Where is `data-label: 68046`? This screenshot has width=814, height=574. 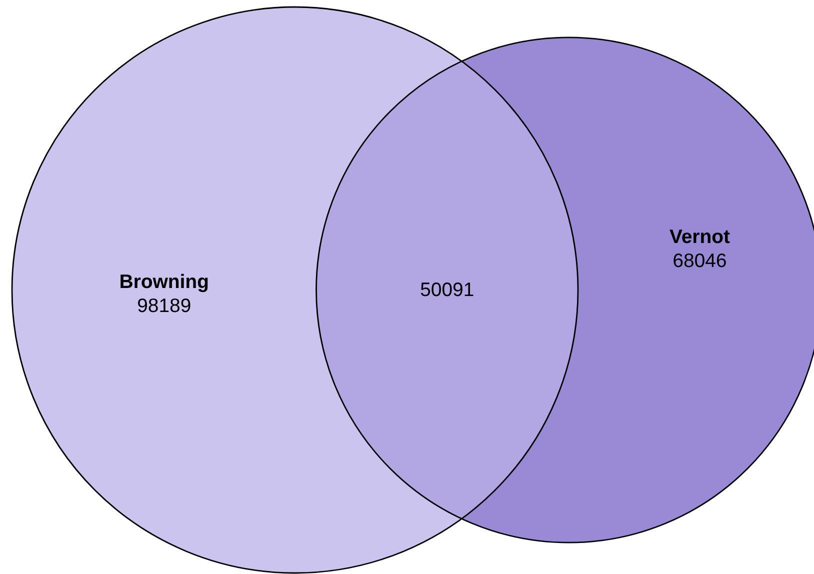
data-label: 68046 is located at coordinates (700, 260).